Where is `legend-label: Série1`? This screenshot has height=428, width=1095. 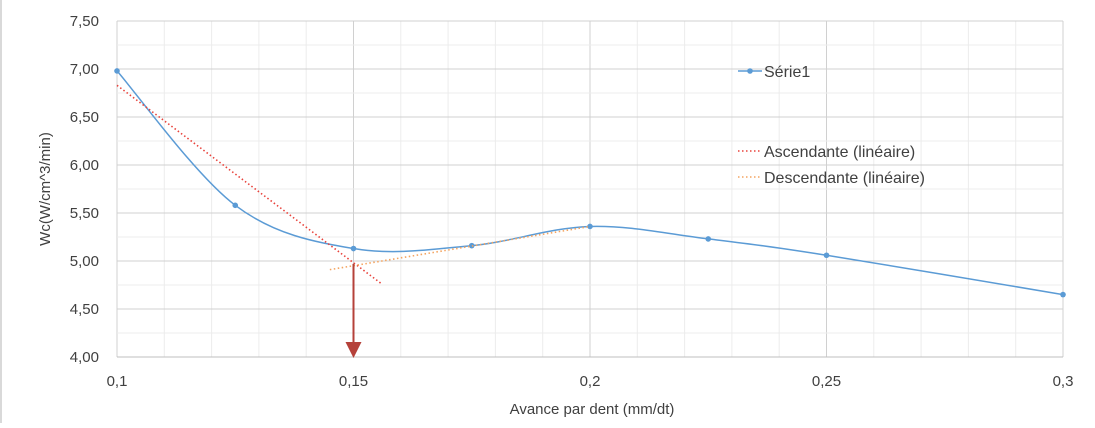
legend-label: Série1 is located at coordinates (787, 72).